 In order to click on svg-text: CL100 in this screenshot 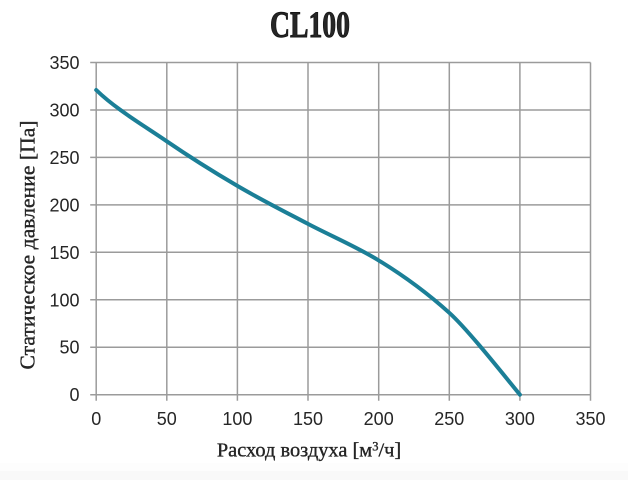, I will do `click(310, 24)`.